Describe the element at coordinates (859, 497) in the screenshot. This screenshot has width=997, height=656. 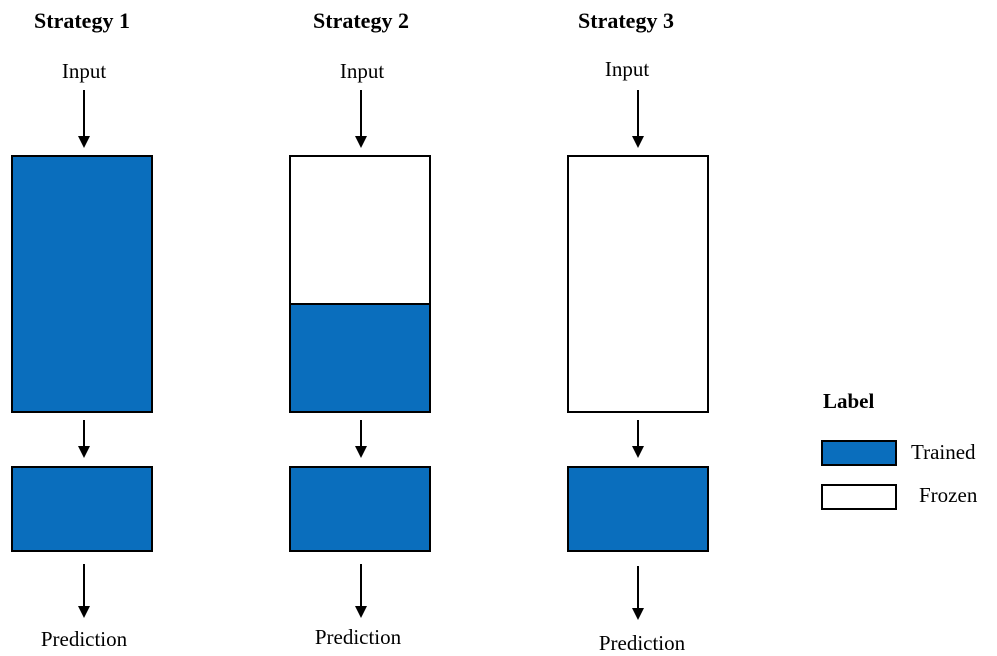
I see `legend-swatch-frozen` at that location.